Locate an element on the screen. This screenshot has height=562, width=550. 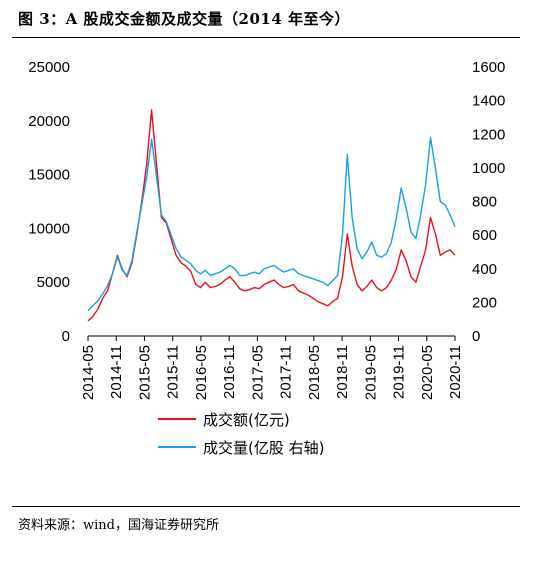
x-tick-label: 2019-11 is located at coordinates (399, 372).